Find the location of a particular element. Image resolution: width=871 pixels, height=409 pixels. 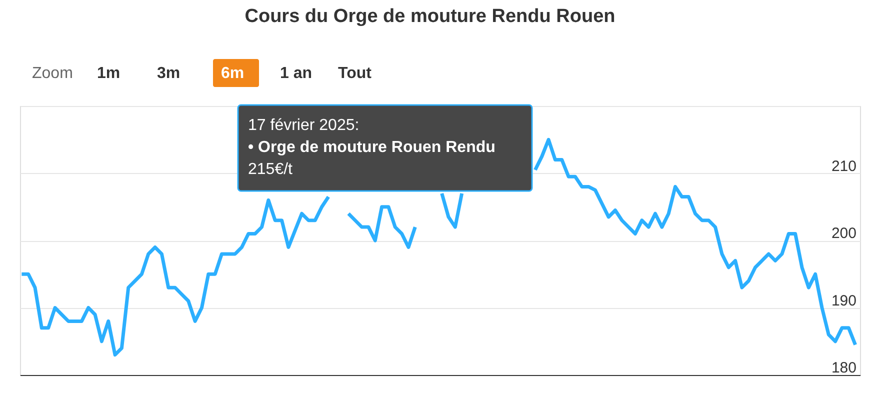

text: Tout is located at coordinates (355, 73).